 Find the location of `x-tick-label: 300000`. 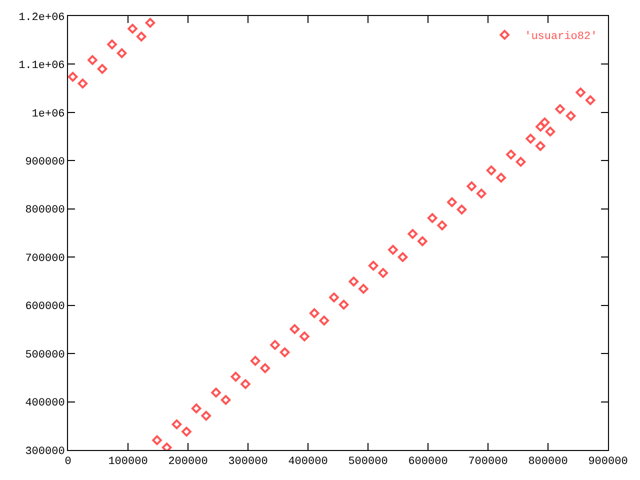

x-tick-label: 300000 is located at coordinates (248, 462).